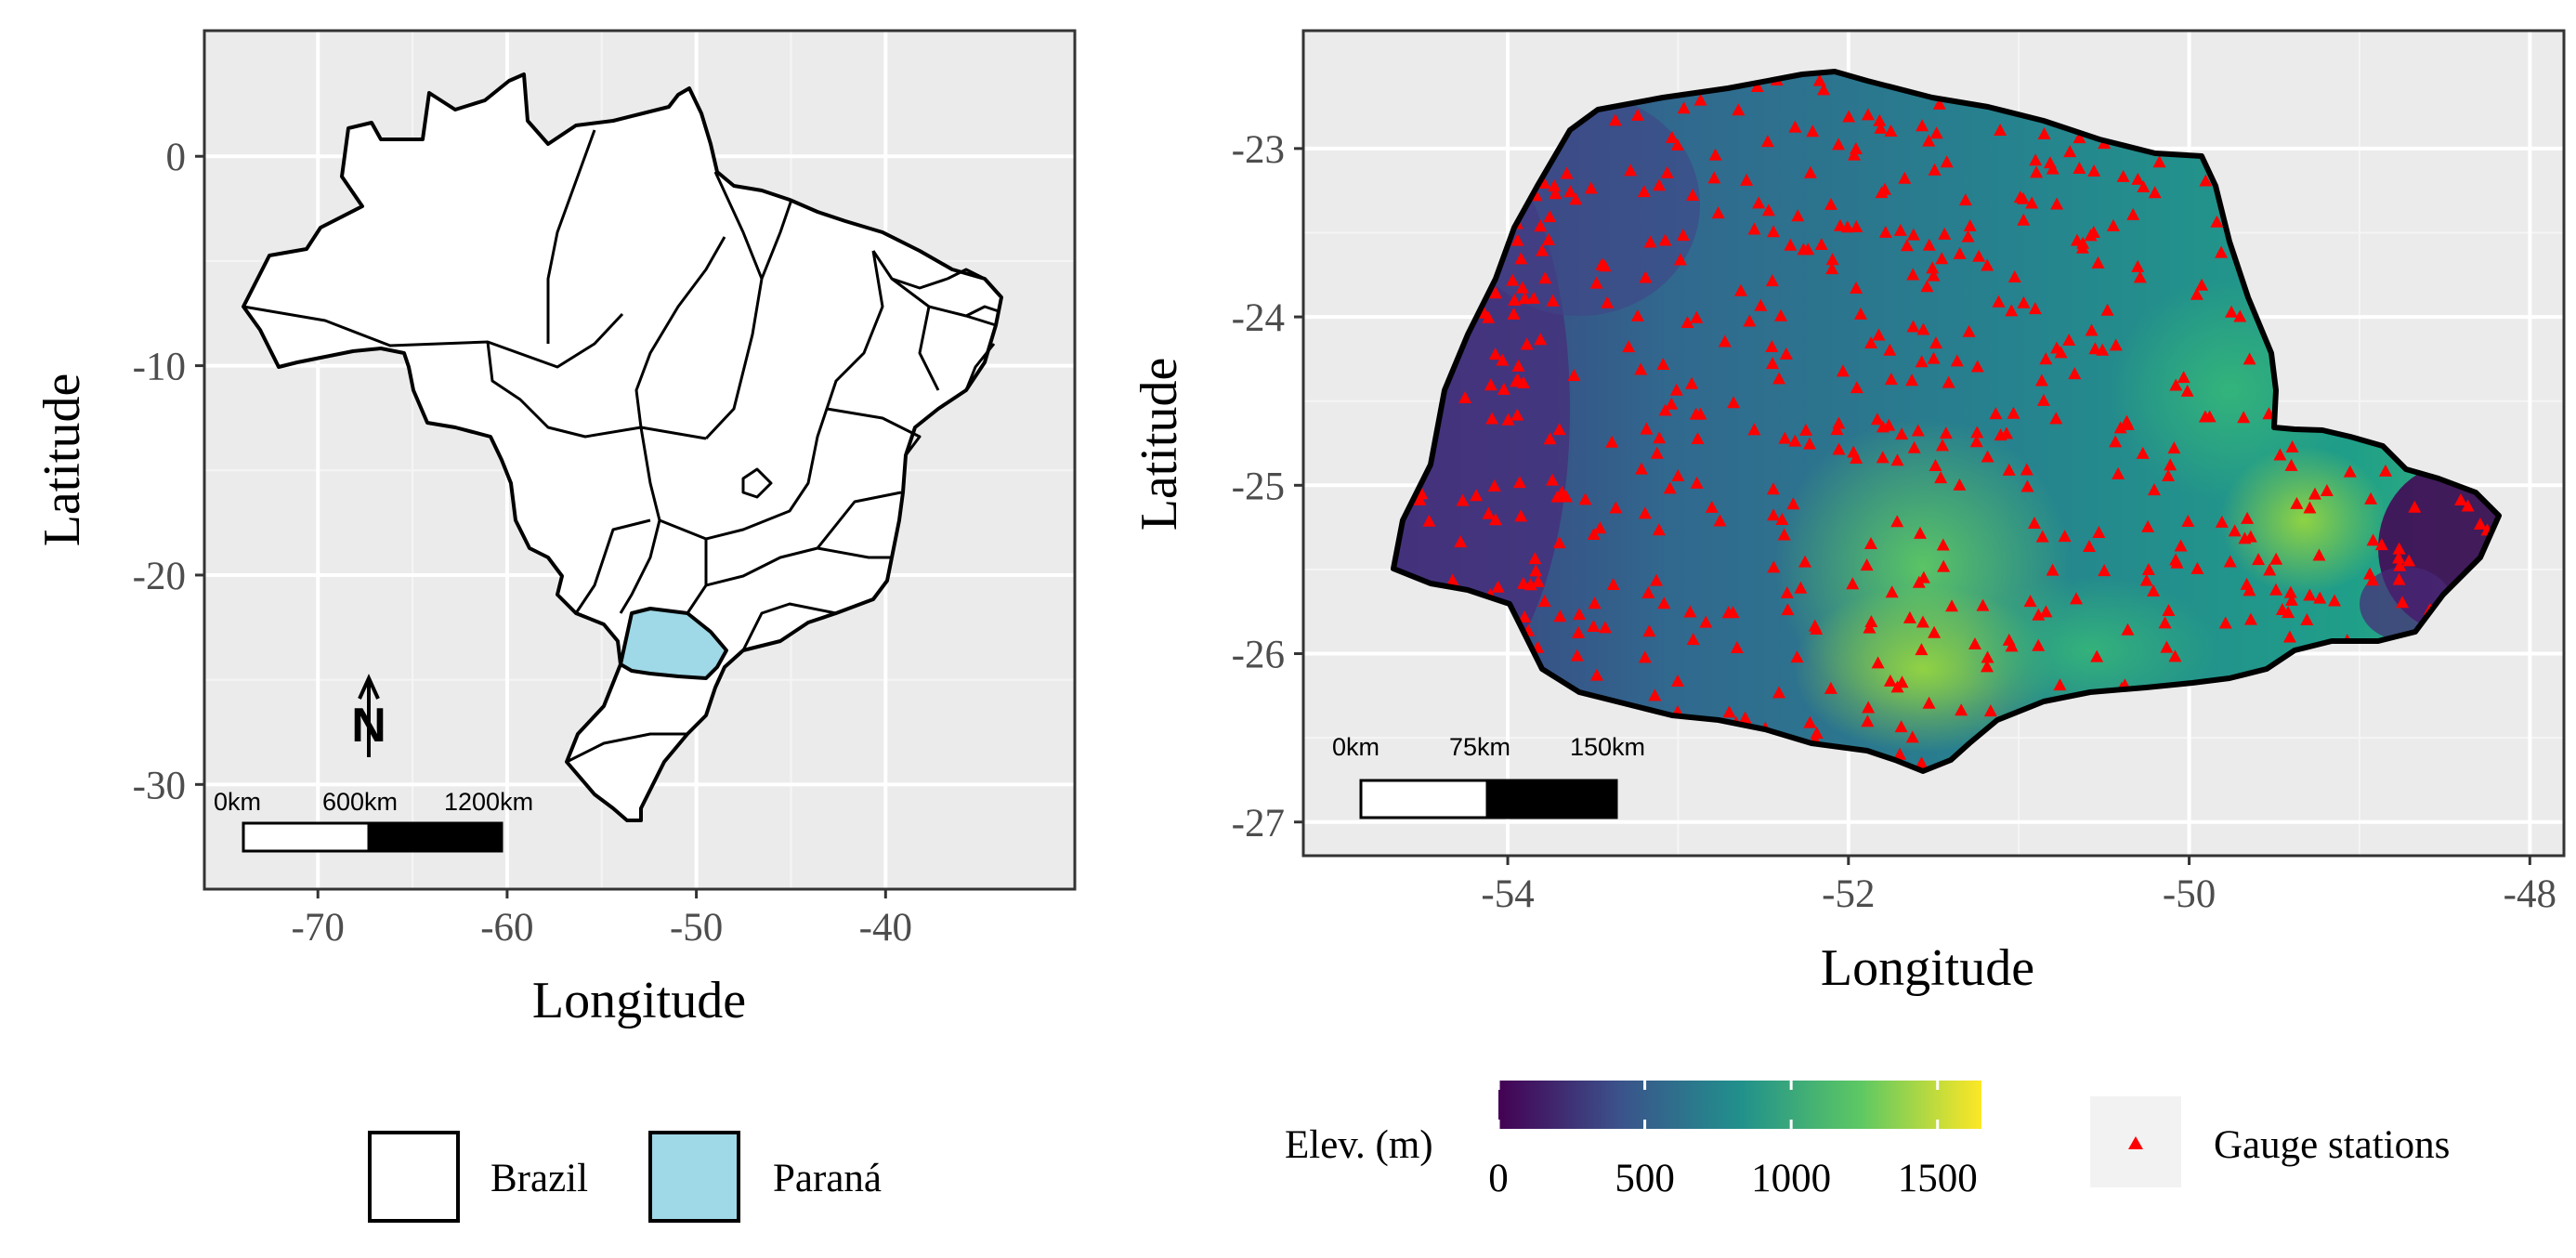 The image size is (2576, 1258). I want to click on parana-state, so click(673, 643).